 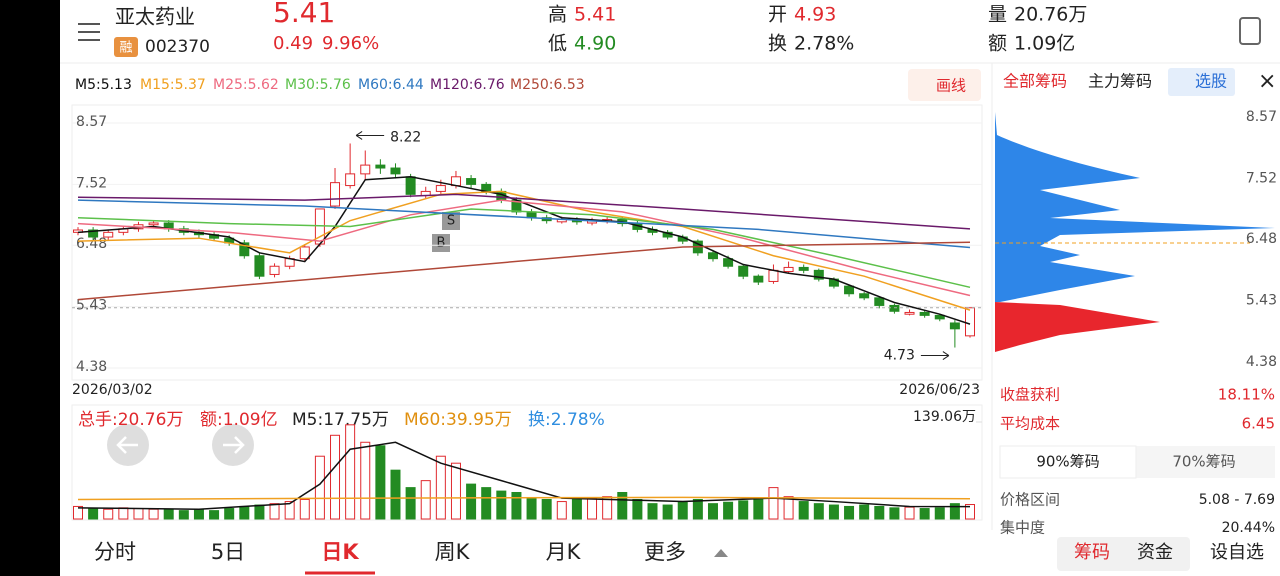 What do you see at coordinates (293, 43) in the screenshot?
I see `label: 0.49` at bounding box center [293, 43].